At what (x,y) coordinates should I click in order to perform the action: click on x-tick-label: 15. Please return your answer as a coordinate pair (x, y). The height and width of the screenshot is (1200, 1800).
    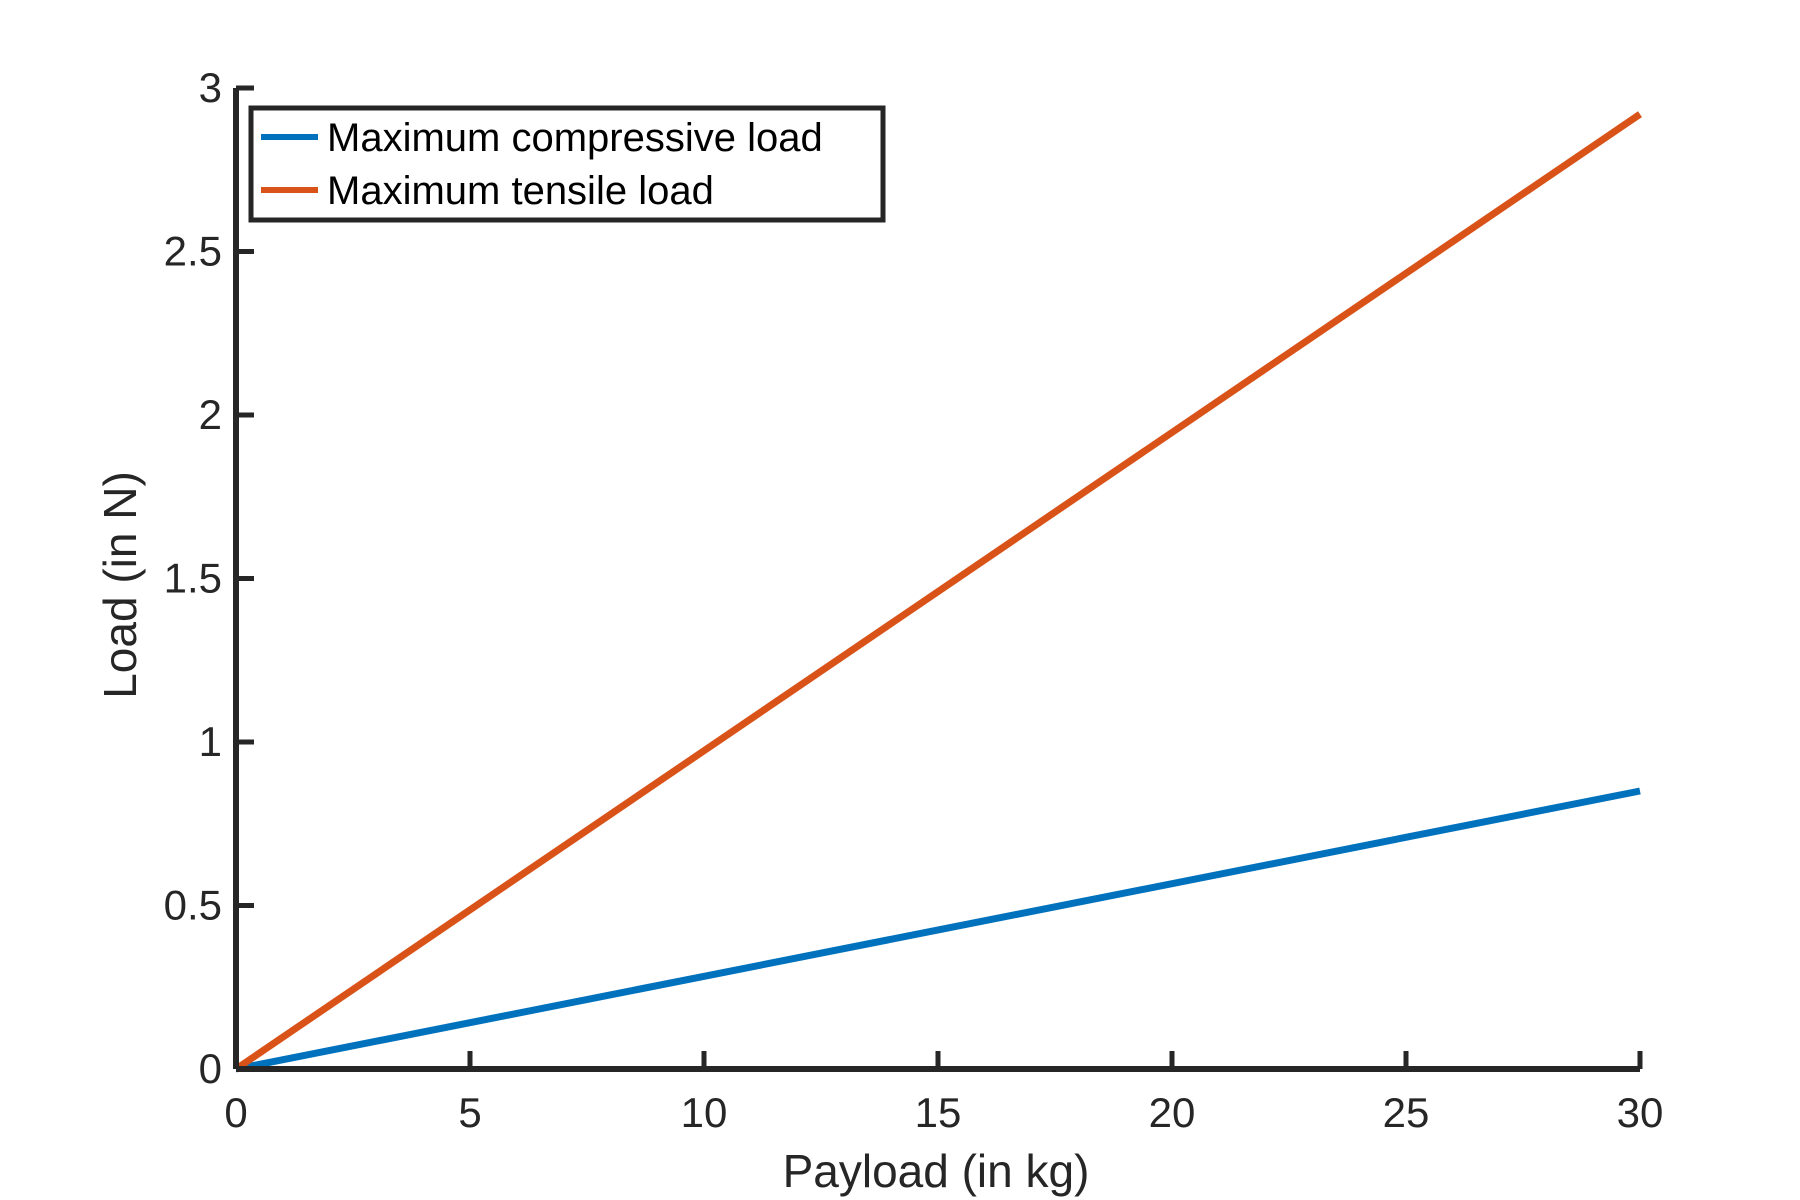
    Looking at the image, I should click on (938, 1112).